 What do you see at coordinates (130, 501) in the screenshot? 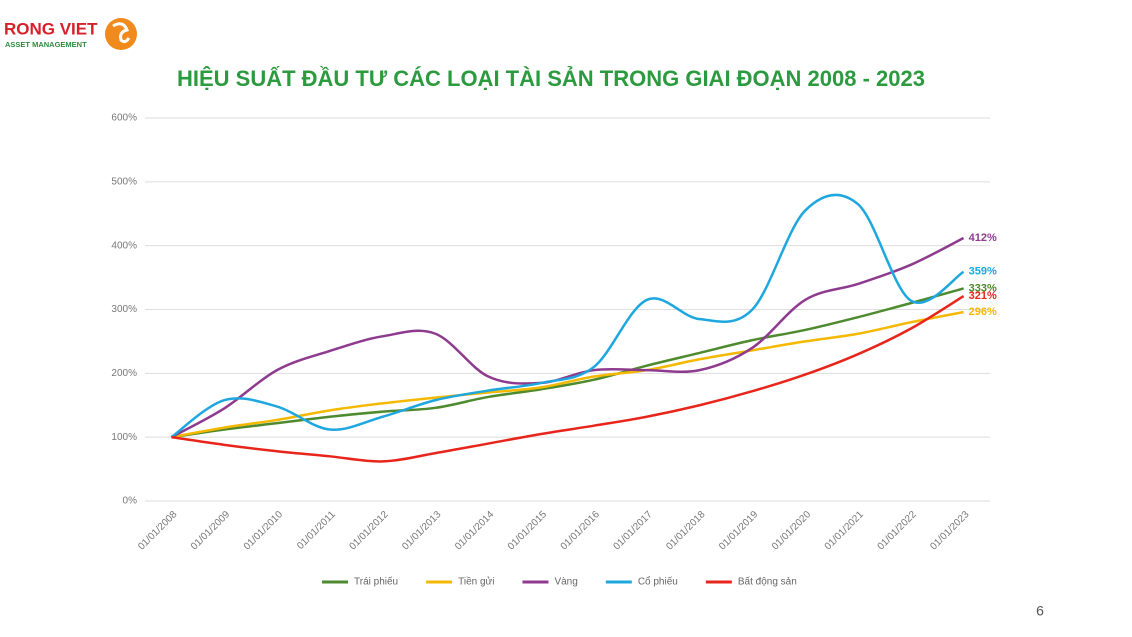
I see `y-tick-label: 0%` at bounding box center [130, 501].